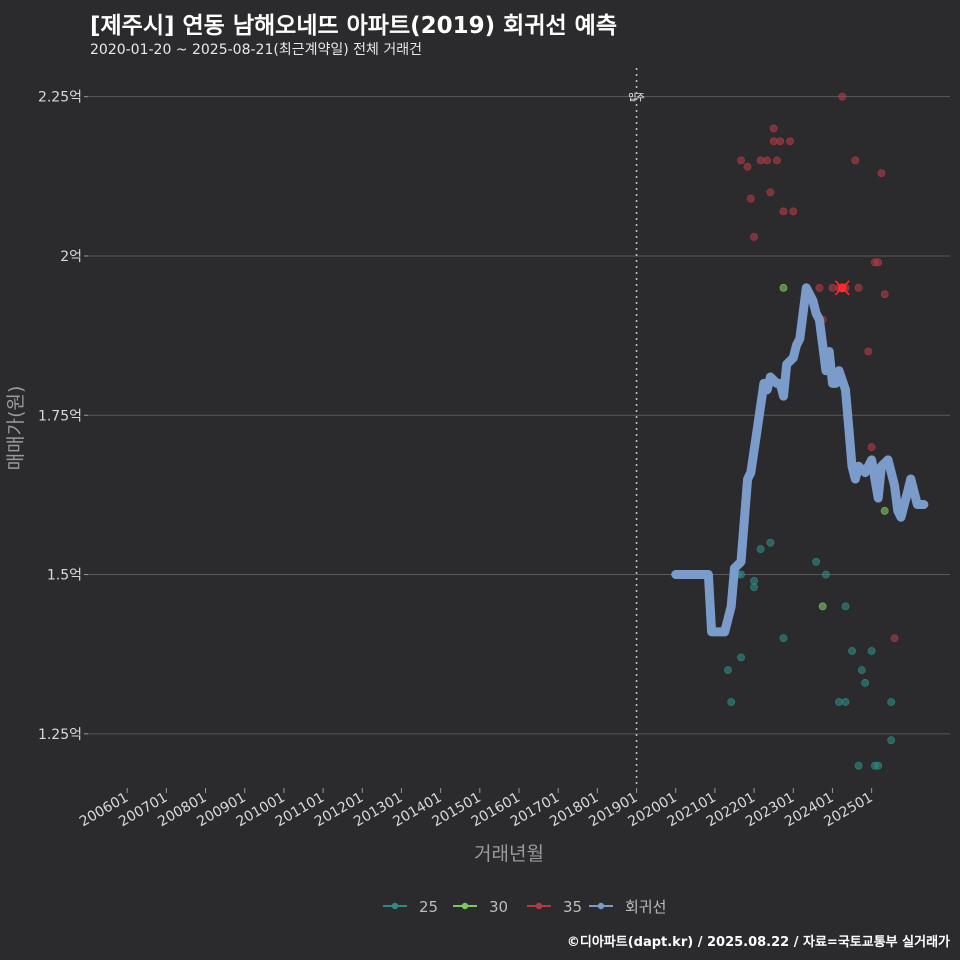 The width and height of the screenshot is (960, 960). I want to click on y-tick-label: 2억, so click(71, 257).